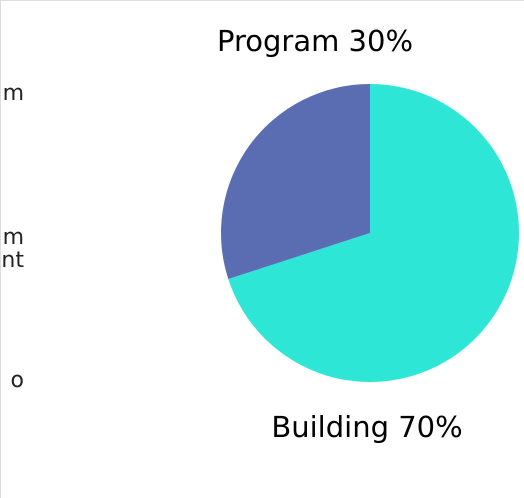 This screenshot has width=524, height=498. I want to click on text: nt, so click(12, 260).